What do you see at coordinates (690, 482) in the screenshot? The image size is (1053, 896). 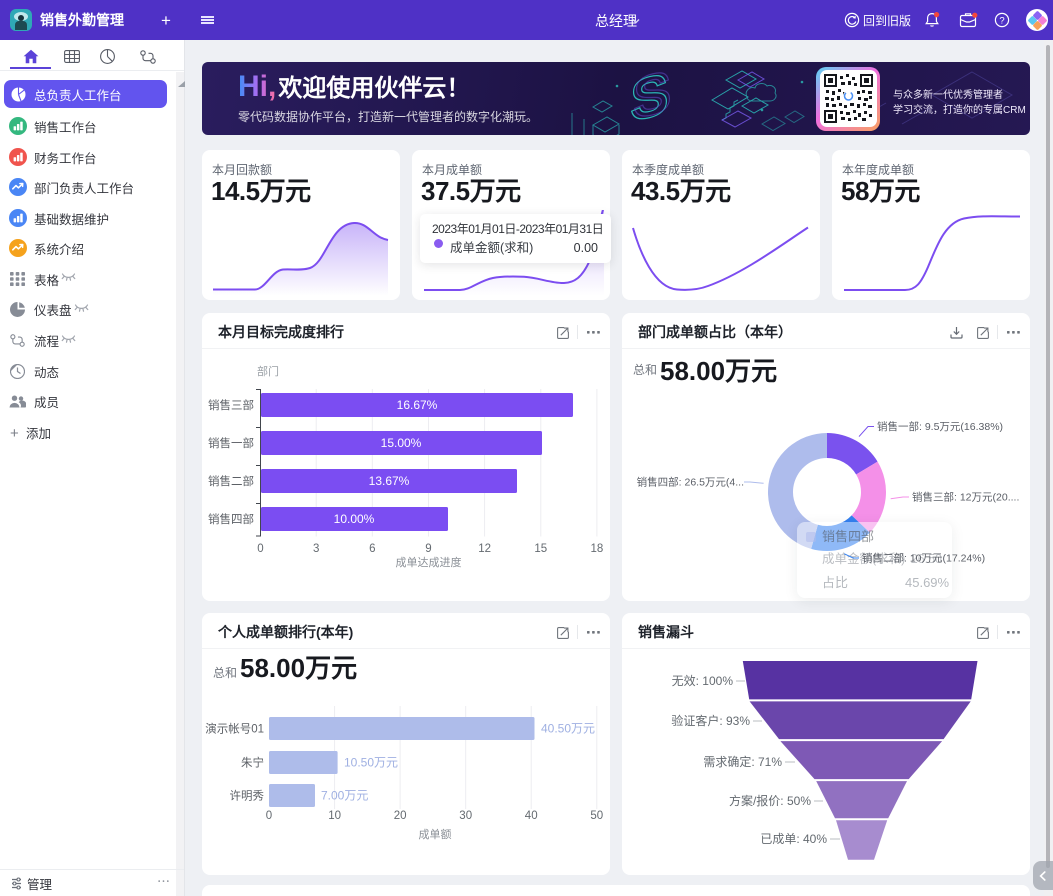 I see `svg-text:销售四部: 26.5万元(4...: 销售四部` at bounding box center [690, 482].